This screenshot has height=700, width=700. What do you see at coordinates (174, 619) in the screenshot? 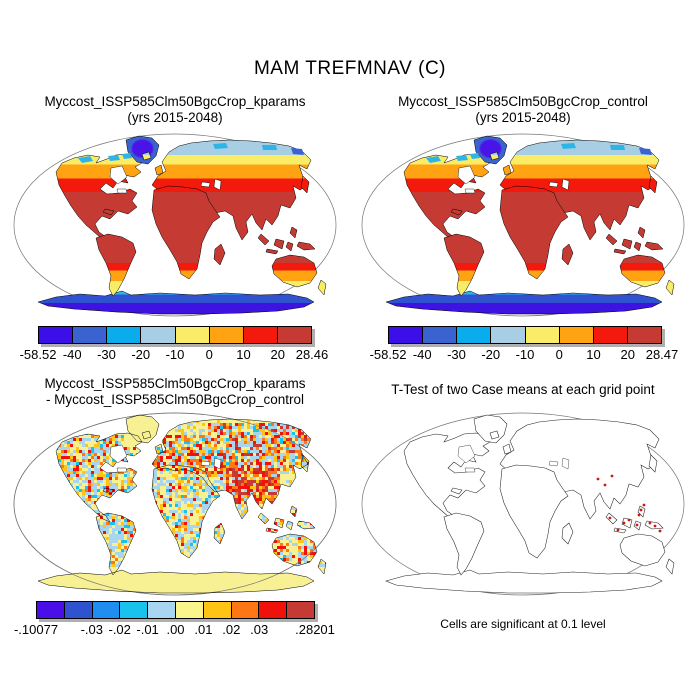
I see `colorbar-difference: -.10077 -.03 -.02 -.01.00.01.02.03.28201` at bounding box center [174, 619].